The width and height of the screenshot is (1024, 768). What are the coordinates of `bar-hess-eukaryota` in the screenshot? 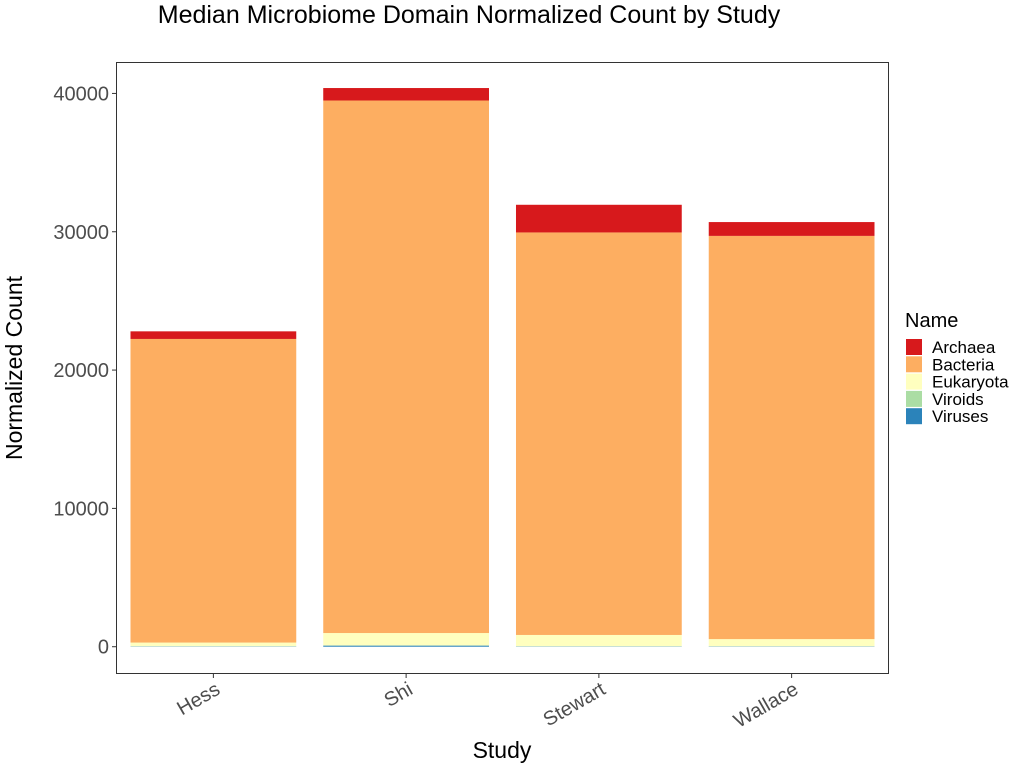 It's located at (213, 644).